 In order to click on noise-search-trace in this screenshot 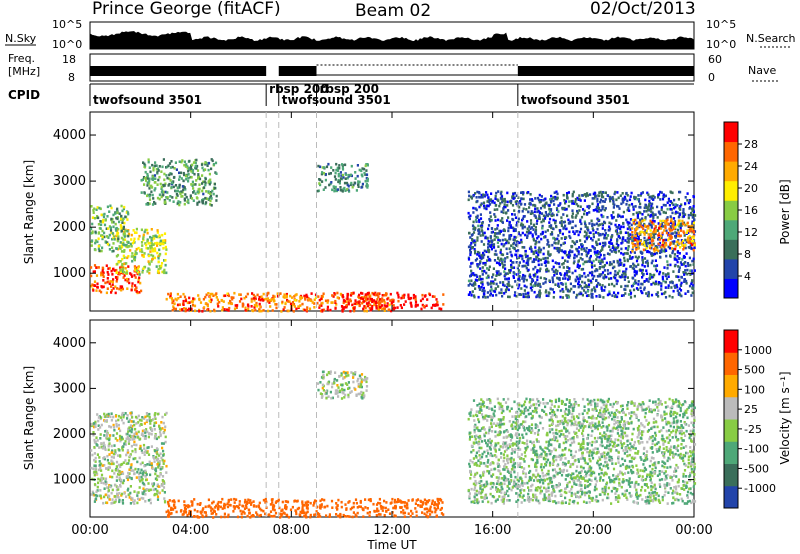, I will do `click(392, 38)`.